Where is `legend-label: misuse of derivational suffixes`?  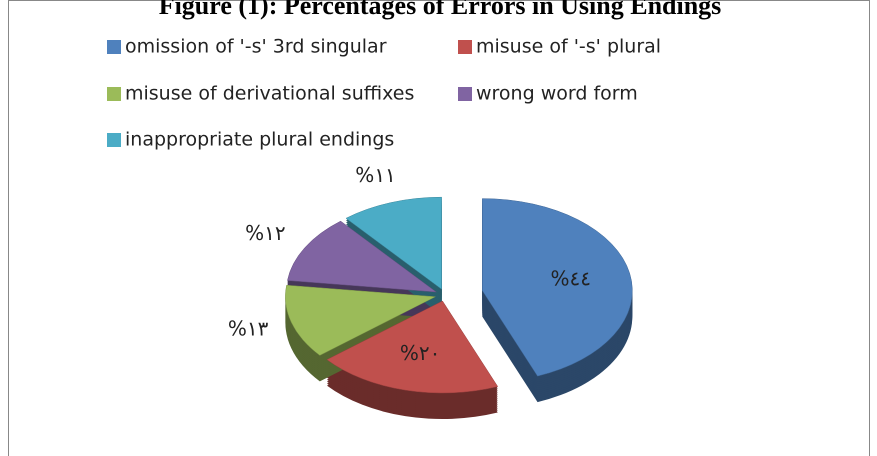
legend-label: misuse of derivational suffixes is located at coordinates (269, 94).